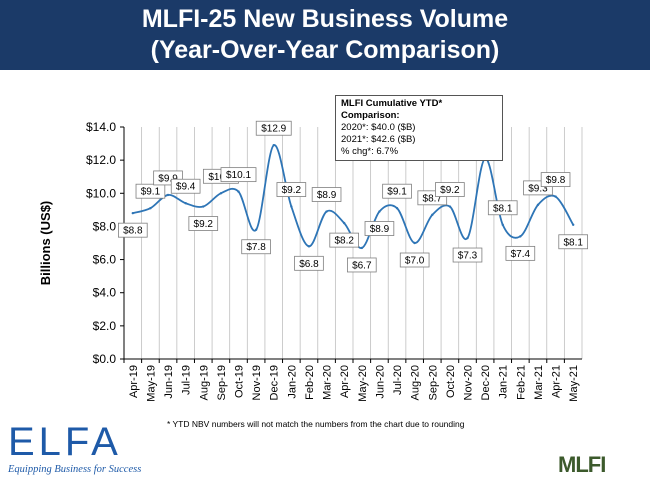 This screenshot has height=488, width=650. I want to click on elfa-logo: ELFA Equipping Business for Success, so click(83, 452).